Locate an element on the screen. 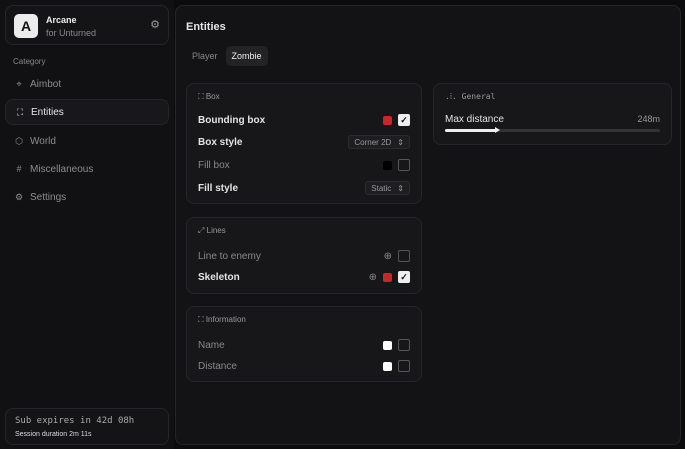 Image resolution: width=685 pixels, height=449 pixels. app-subtitle: for Unturned is located at coordinates (71, 33).